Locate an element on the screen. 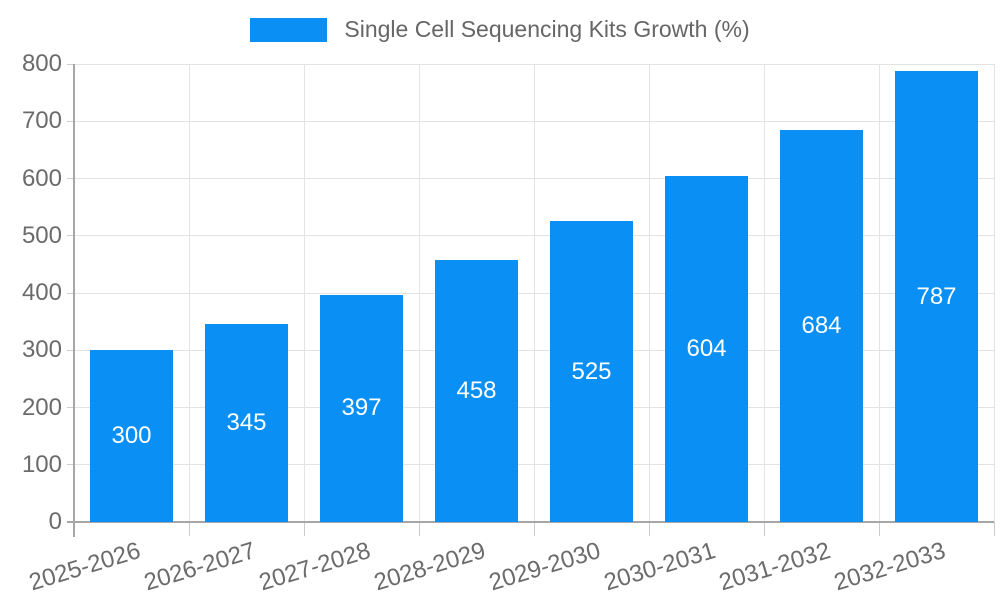 The image size is (1000, 600). bar-value-label: 525 is located at coordinates (591, 371).